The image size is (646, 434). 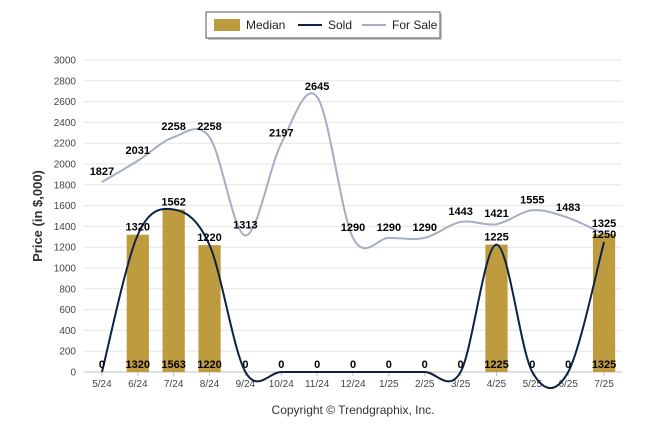 I want to click on x-tick-label: 11/24, so click(x=317, y=384).